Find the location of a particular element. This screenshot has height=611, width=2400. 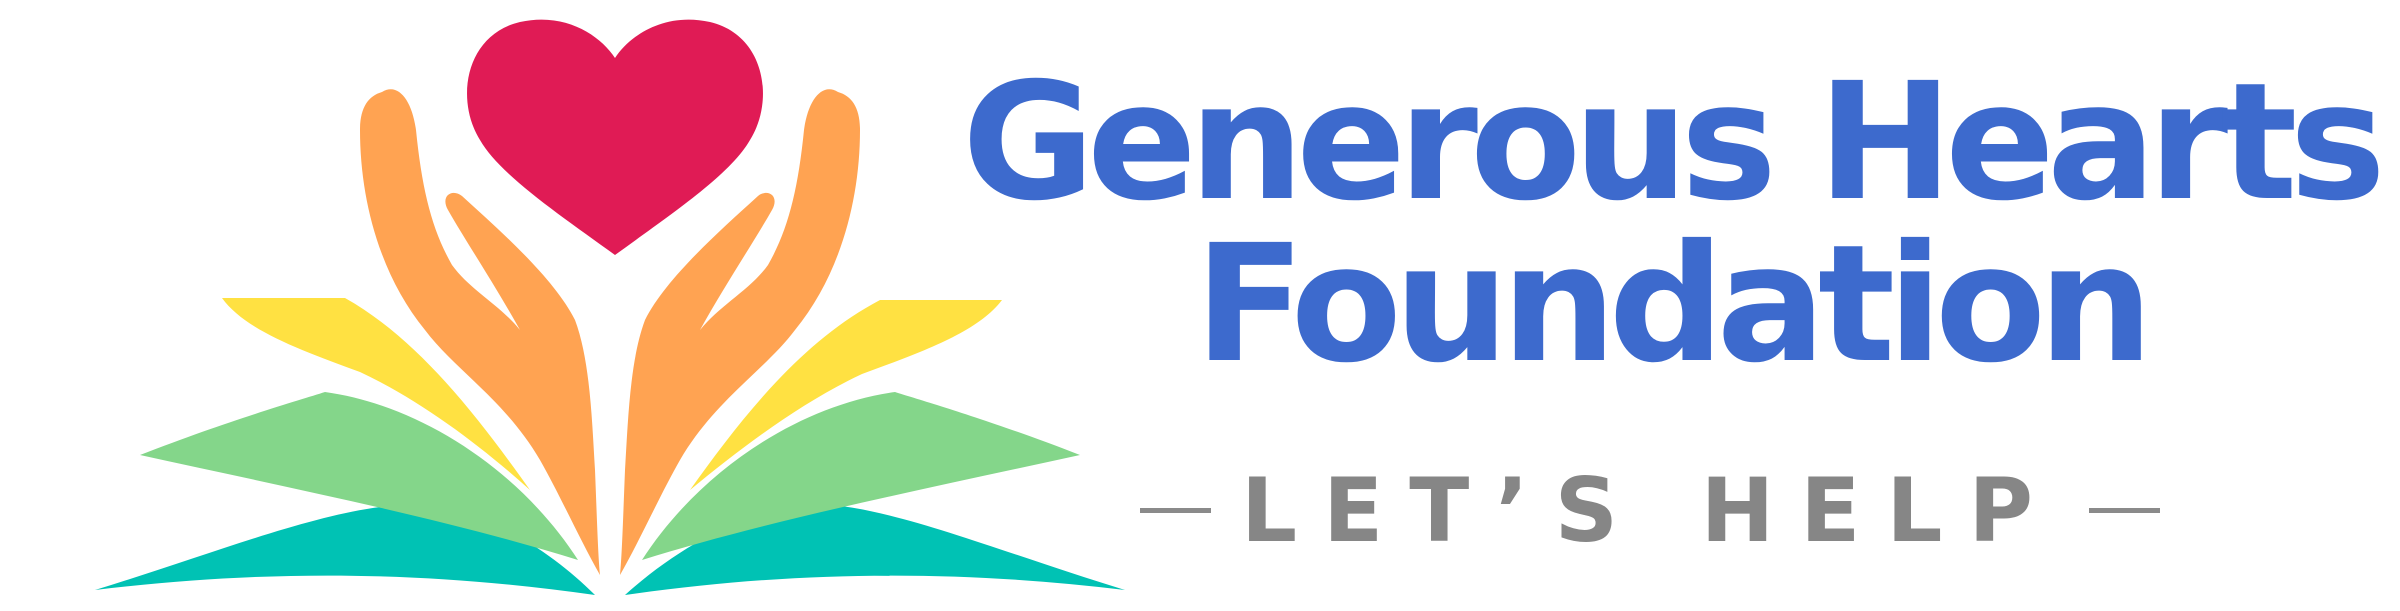

book-page-green-left is located at coordinates (359, 476).